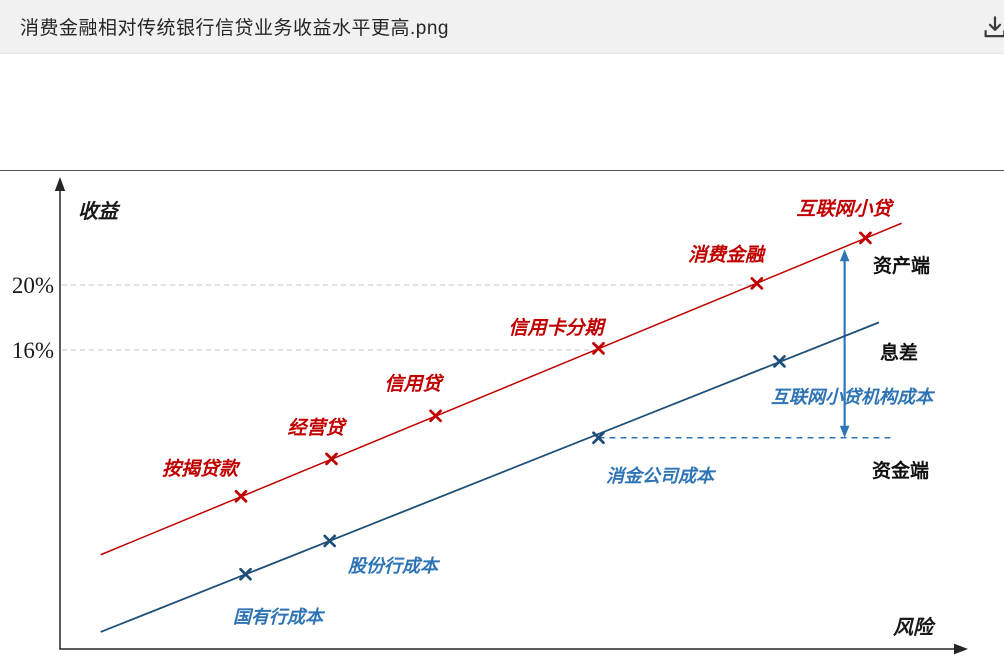 The height and width of the screenshot is (664, 1004). What do you see at coordinates (899, 352) in the screenshot?
I see `annotation-label: 息差` at bounding box center [899, 352].